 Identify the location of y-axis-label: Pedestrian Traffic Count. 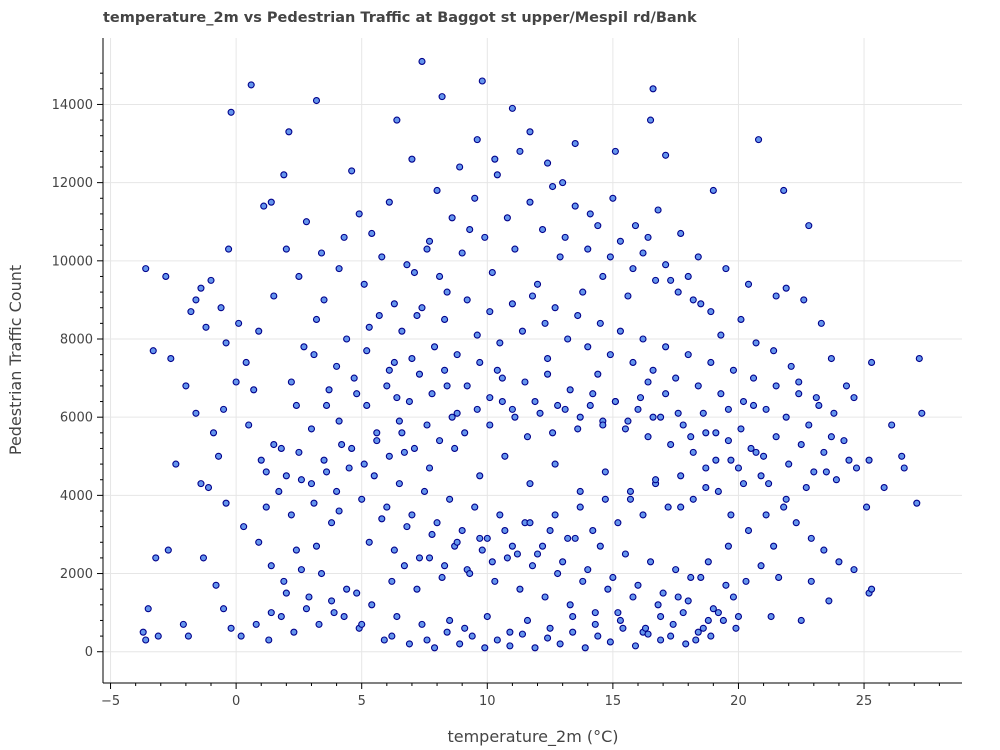
(15, 360).